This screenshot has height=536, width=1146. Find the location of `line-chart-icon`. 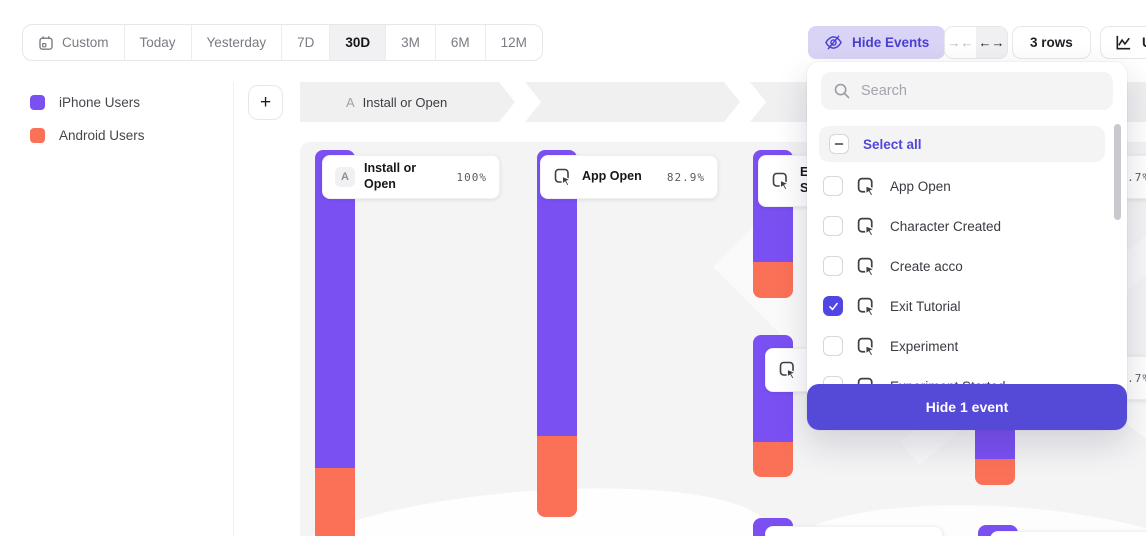

line-chart-icon is located at coordinates (1123, 42).